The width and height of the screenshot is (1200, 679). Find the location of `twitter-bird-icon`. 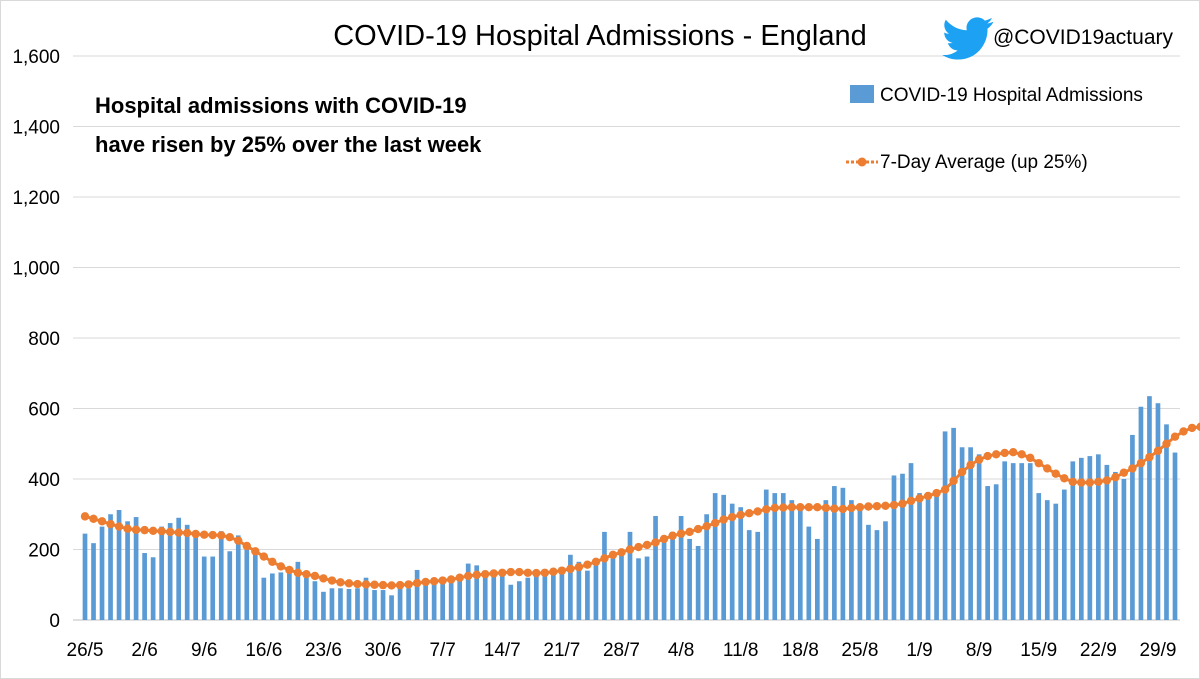

twitter-bird-icon is located at coordinates (968, 38).